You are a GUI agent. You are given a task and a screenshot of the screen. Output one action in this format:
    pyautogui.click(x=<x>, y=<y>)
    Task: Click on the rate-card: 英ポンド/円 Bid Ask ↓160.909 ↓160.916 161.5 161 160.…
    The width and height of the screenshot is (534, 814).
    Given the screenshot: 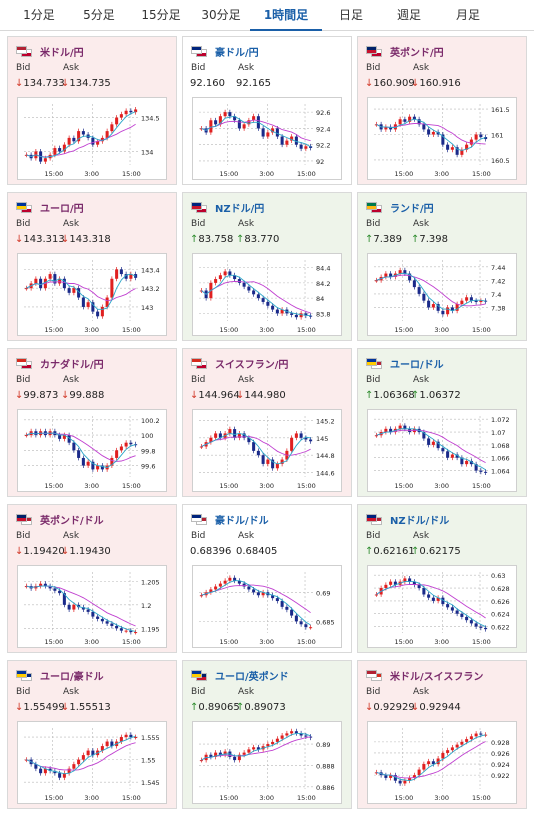 What is the action you would take?
    pyautogui.click(x=442, y=110)
    